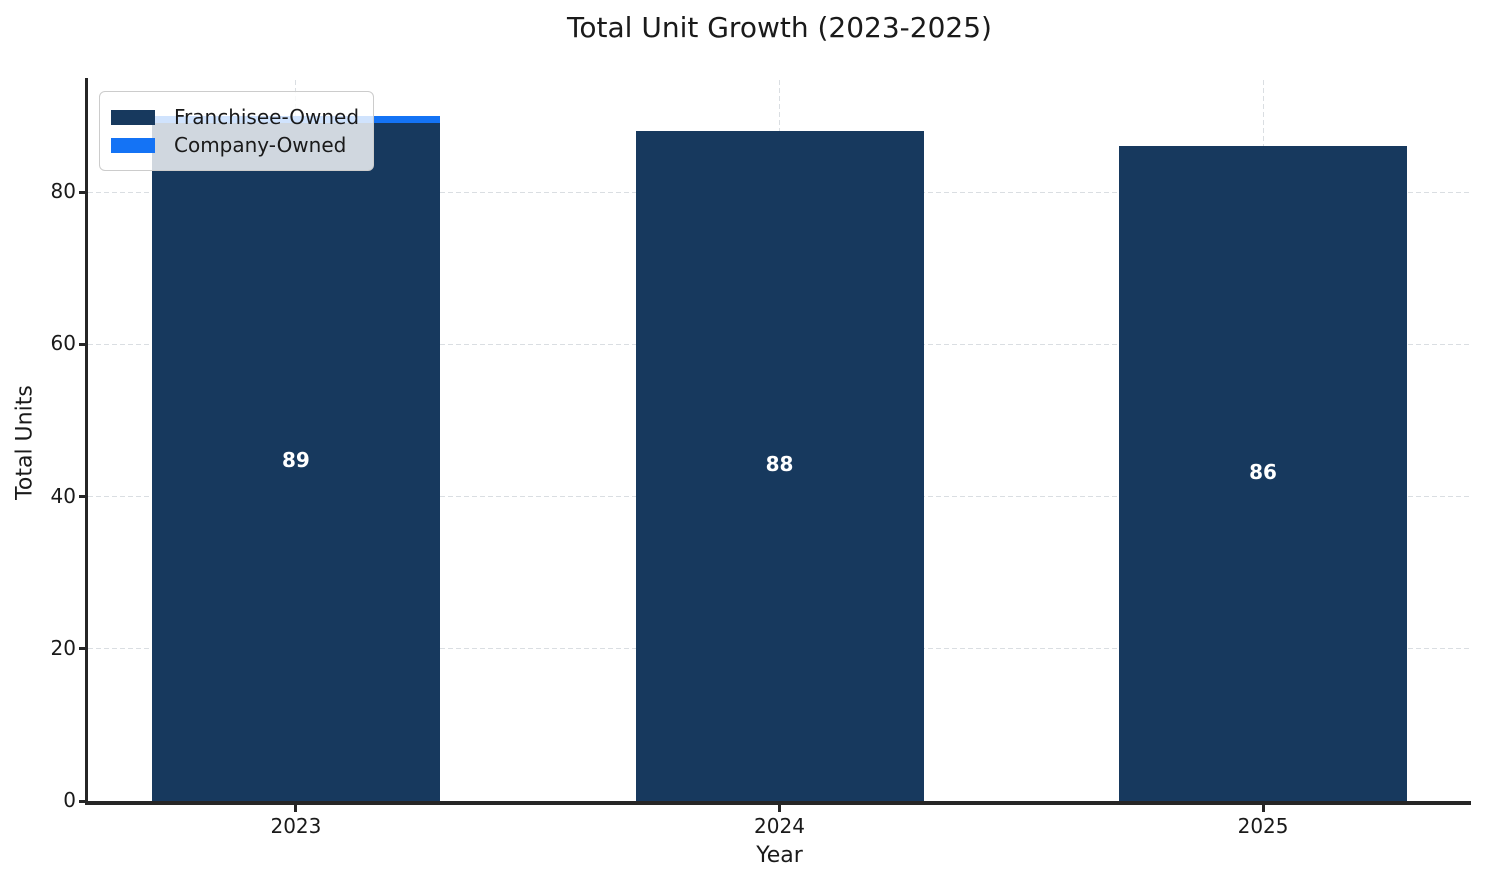 The image size is (1485, 884). What do you see at coordinates (133, 117) in the screenshot?
I see `legend-swatch-franchisee` at bounding box center [133, 117].